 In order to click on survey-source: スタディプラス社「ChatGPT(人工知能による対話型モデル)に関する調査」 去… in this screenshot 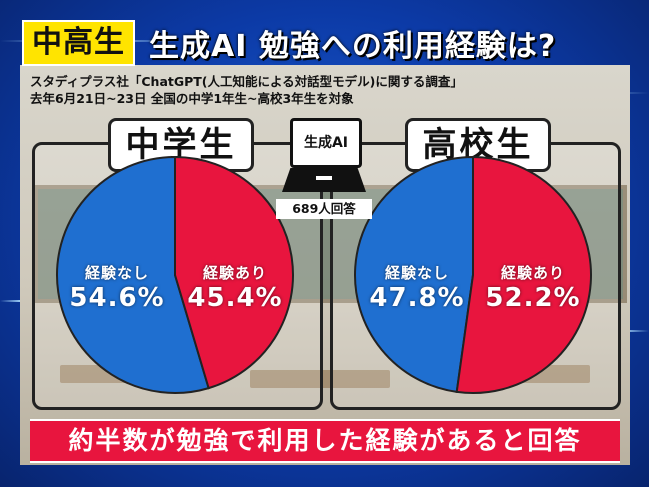, I will do `click(246, 90)`.